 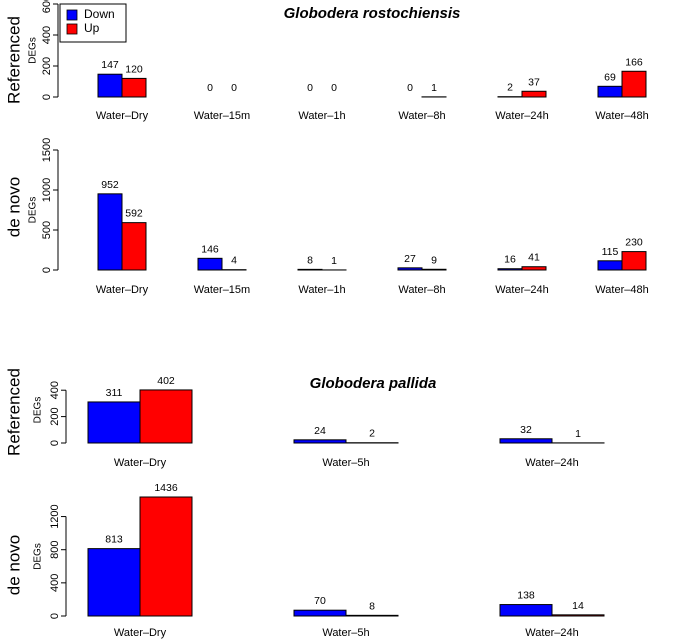 I want to click on panel3-value-label-up: 1, so click(x=578, y=434).